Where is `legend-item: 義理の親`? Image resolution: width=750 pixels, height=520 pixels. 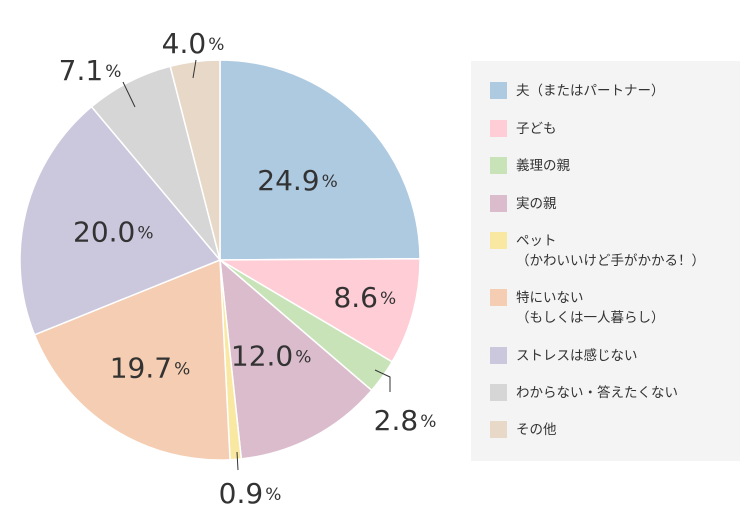 legend-item: 義理の親 is located at coordinates (520, 166).